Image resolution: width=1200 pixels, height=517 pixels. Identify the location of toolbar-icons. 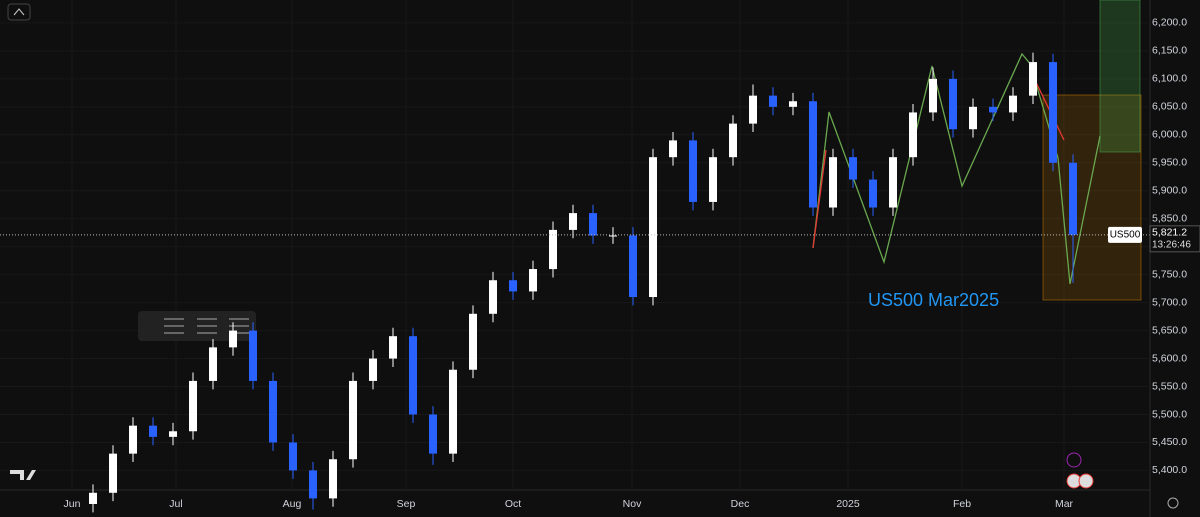
(206, 326).